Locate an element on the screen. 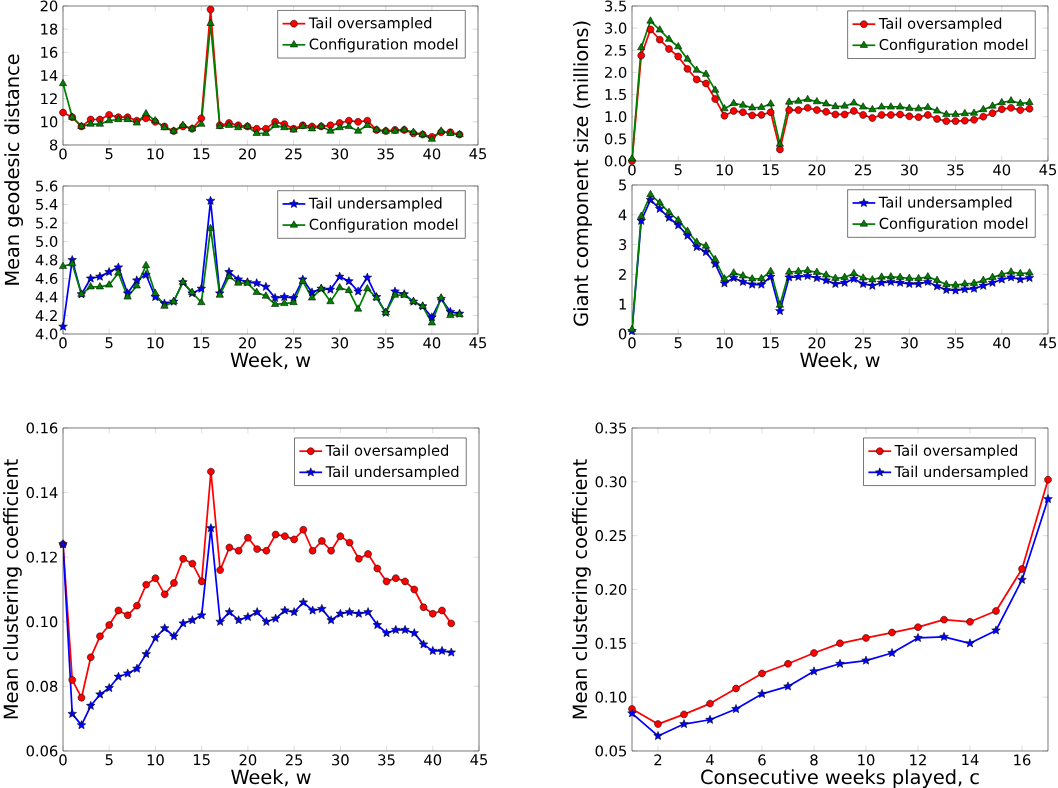 The height and width of the screenshot is (788, 1058). y-tick-label: 10 is located at coordinates (49, 122).